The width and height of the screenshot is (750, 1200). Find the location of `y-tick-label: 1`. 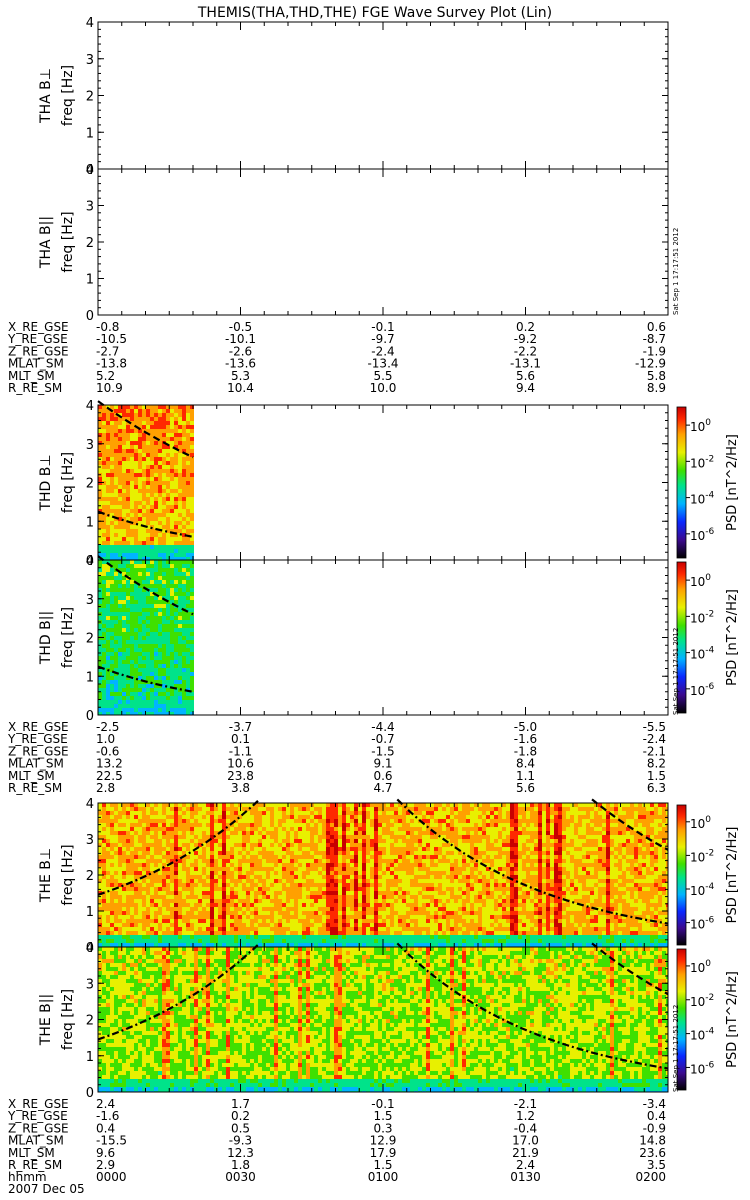

y-tick-label: 1 is located at coordinates (90, 677).